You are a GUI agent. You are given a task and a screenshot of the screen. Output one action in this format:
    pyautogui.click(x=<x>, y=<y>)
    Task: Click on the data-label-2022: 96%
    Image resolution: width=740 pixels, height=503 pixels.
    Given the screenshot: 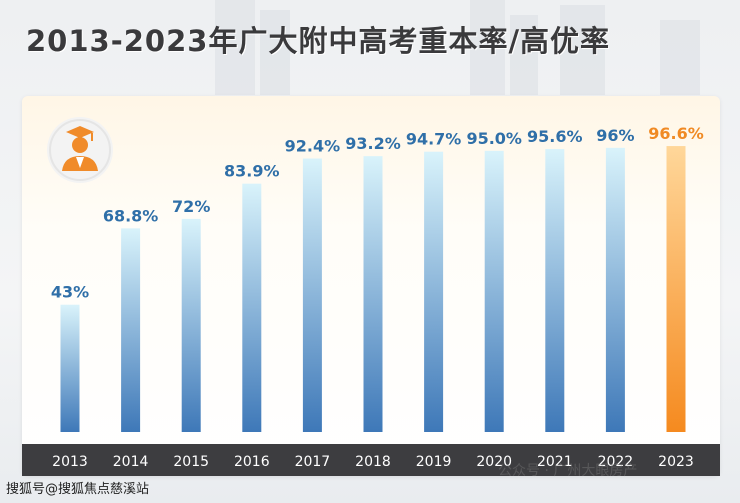 What is the action you would take?
    pyautogui.click(x=615, y=135)
    